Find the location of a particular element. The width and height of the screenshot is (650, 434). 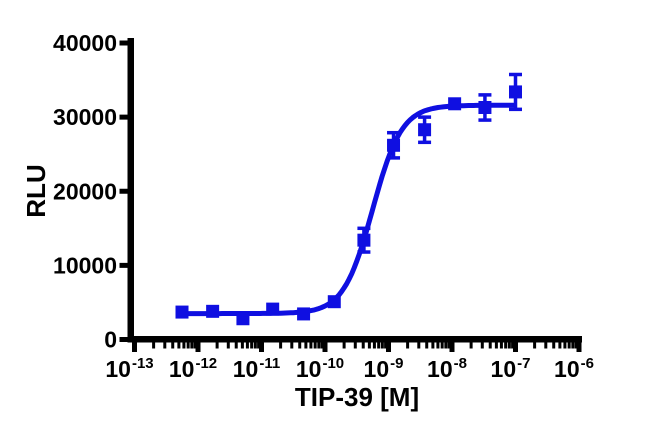

y-axis-title: RLU is located at coordinates (36, 190).